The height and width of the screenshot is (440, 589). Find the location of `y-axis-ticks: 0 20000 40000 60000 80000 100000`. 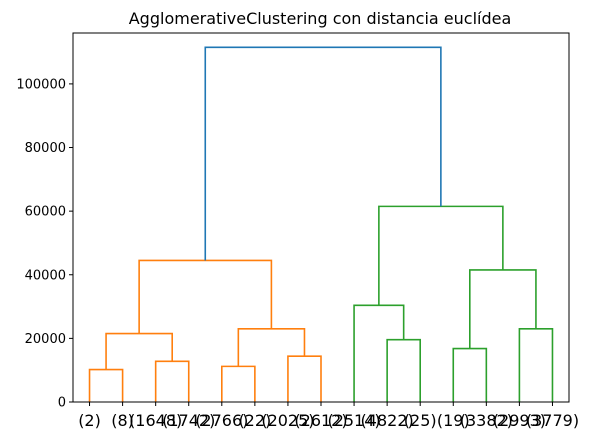

y-axis-ticks: 0 20000 40000 60000 80000 100000 is located at coordinates (44, 244).